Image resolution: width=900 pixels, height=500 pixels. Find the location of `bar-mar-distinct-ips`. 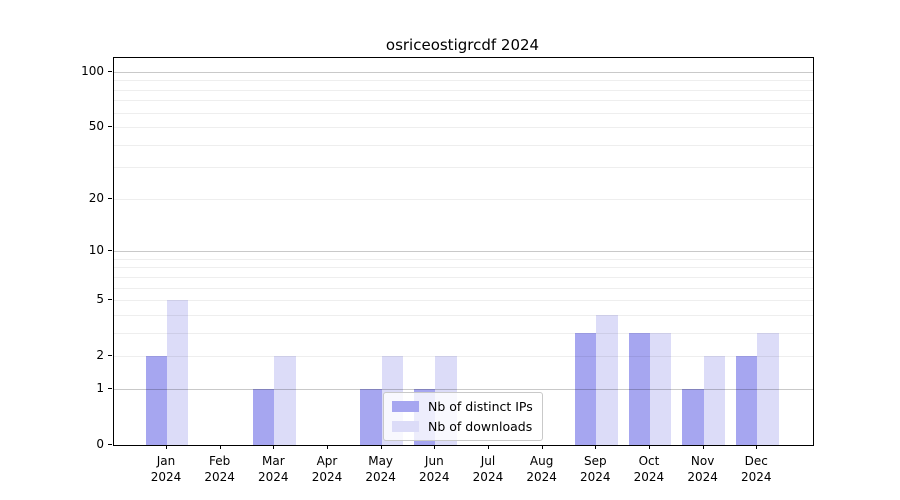

bar-mar-distinct-ips is located at coordinates (263, 416).